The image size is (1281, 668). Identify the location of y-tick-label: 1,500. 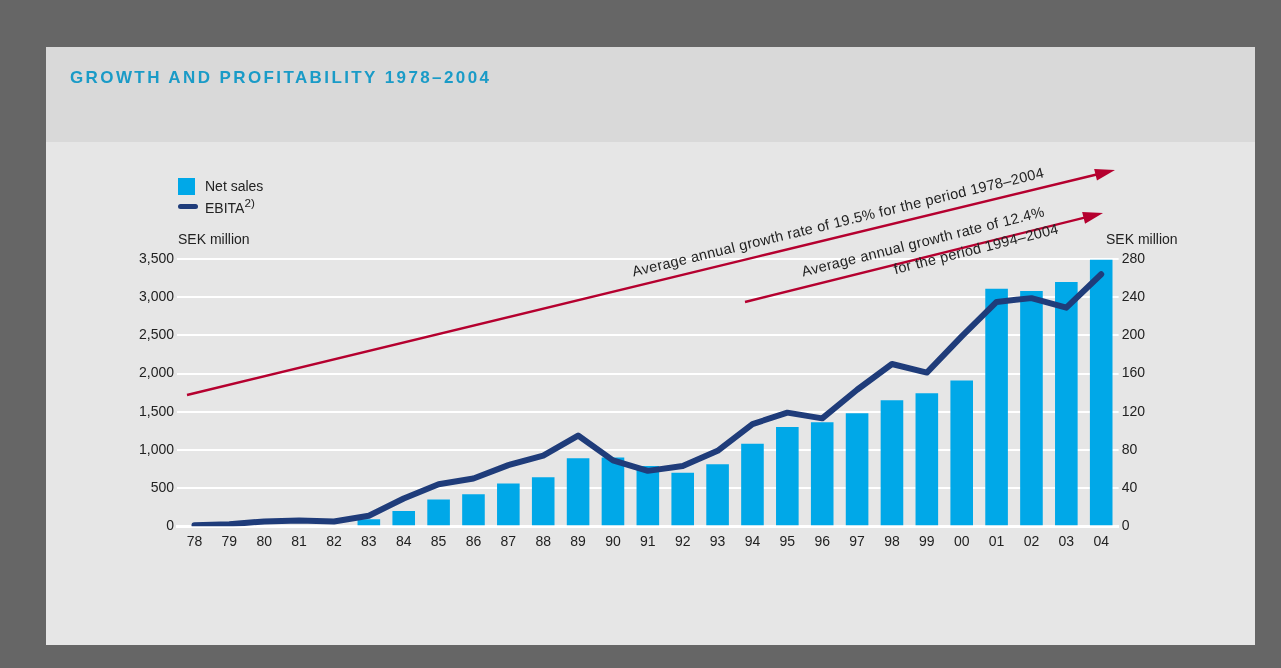
(156, 410).